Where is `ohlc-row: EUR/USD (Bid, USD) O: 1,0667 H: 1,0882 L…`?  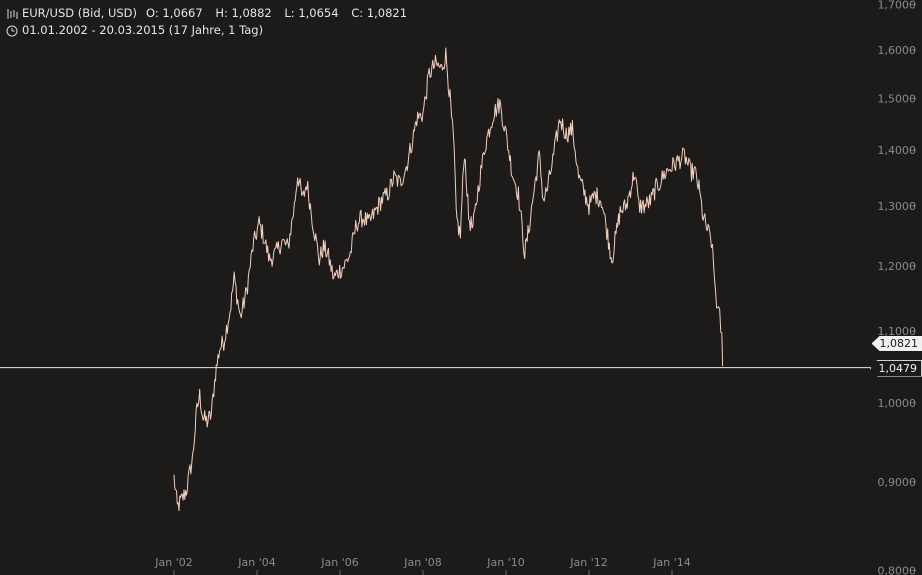 ohlc-row: EUR/USD (Bid, USD) O: 1,0667 H: 1,0882 L… is located at coordinates (206, 13).